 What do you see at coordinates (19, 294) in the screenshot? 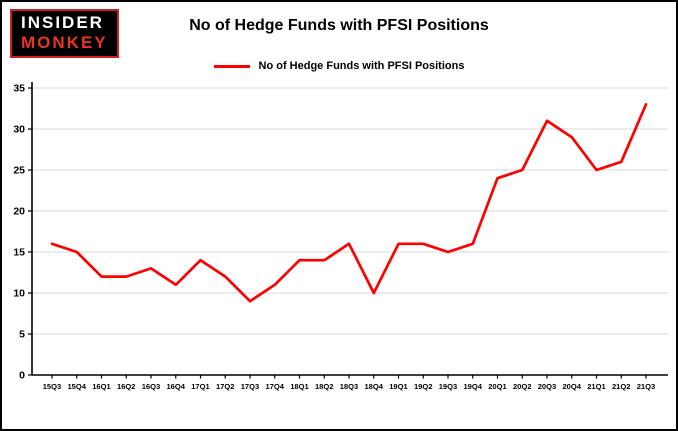
I see `y-tick-label: 10` at bounding box center [19, 294].